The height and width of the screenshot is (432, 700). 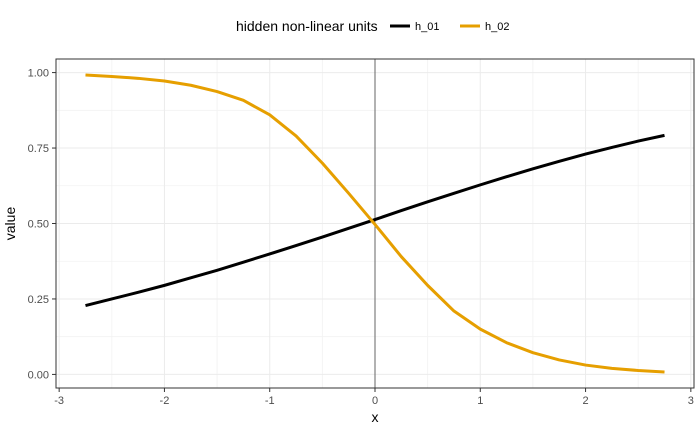 I want to click on x-axis-ticks: -3 -2 -1 0 1 2 3, so click(x=374, y=397).